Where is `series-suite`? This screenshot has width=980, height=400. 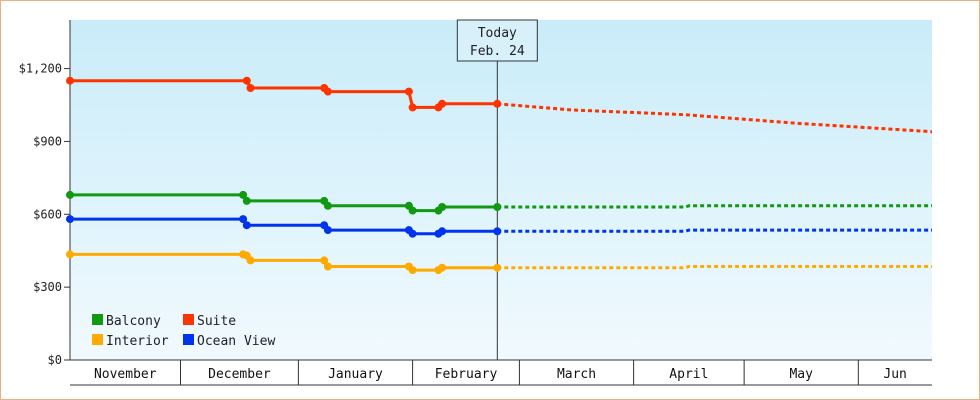
series-suite is located at coordinates (499, 105).